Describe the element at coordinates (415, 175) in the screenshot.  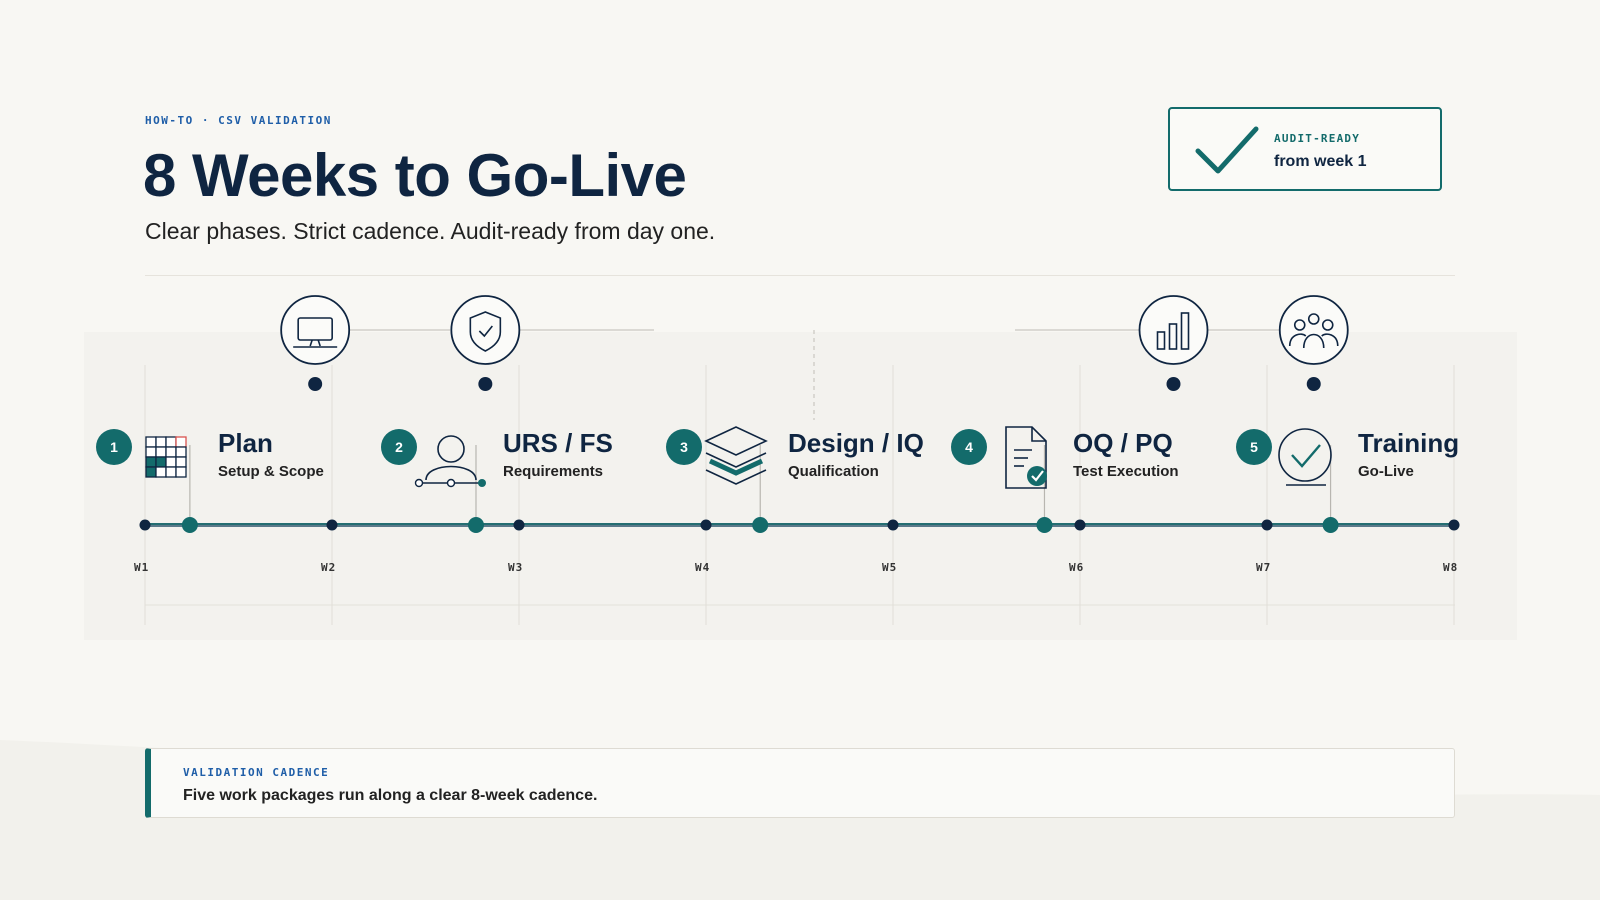
I see `page-title: 8 Weeks to Go-Live` at that location.